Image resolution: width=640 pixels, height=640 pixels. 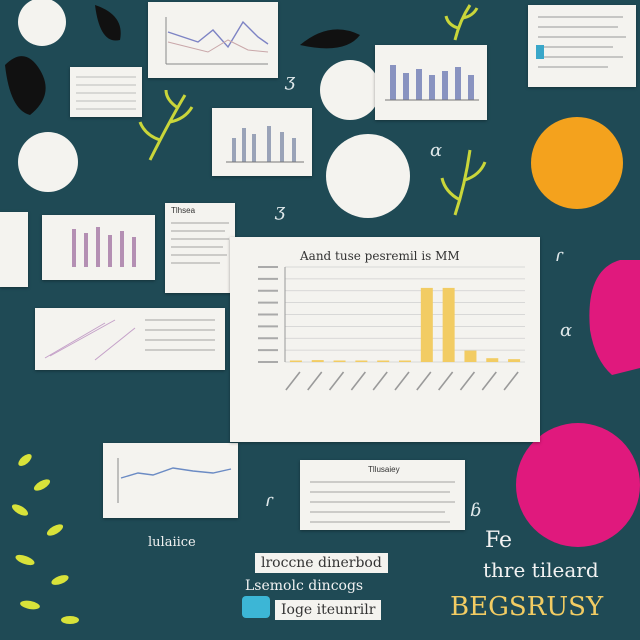 I want to click on mini-text-card: Tlhsea, so click(x=200, y=248).